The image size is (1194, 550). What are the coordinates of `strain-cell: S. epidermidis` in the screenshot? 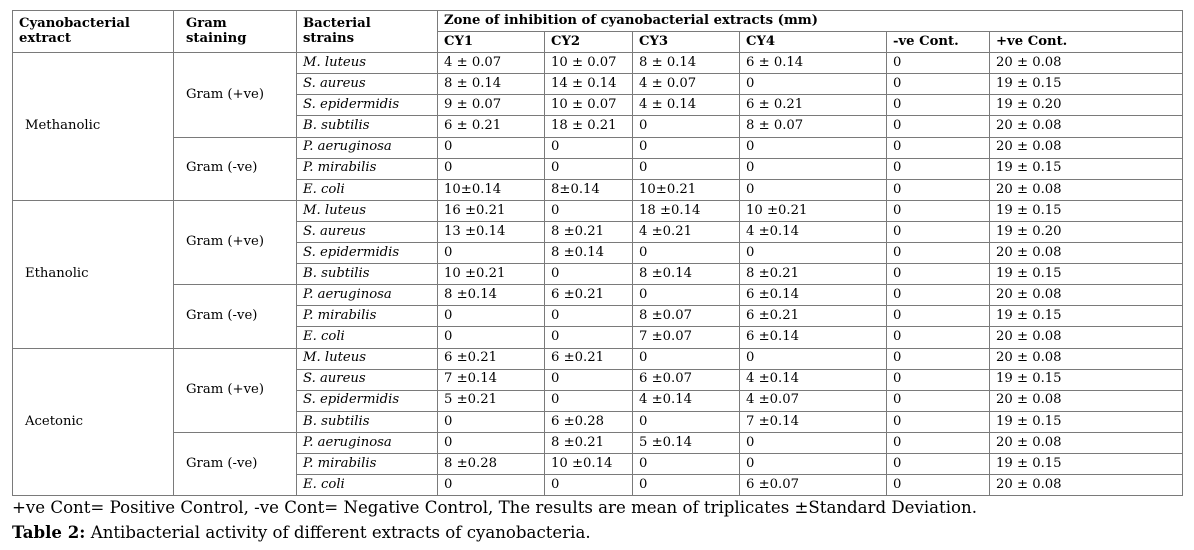 It's located at (367, 400).